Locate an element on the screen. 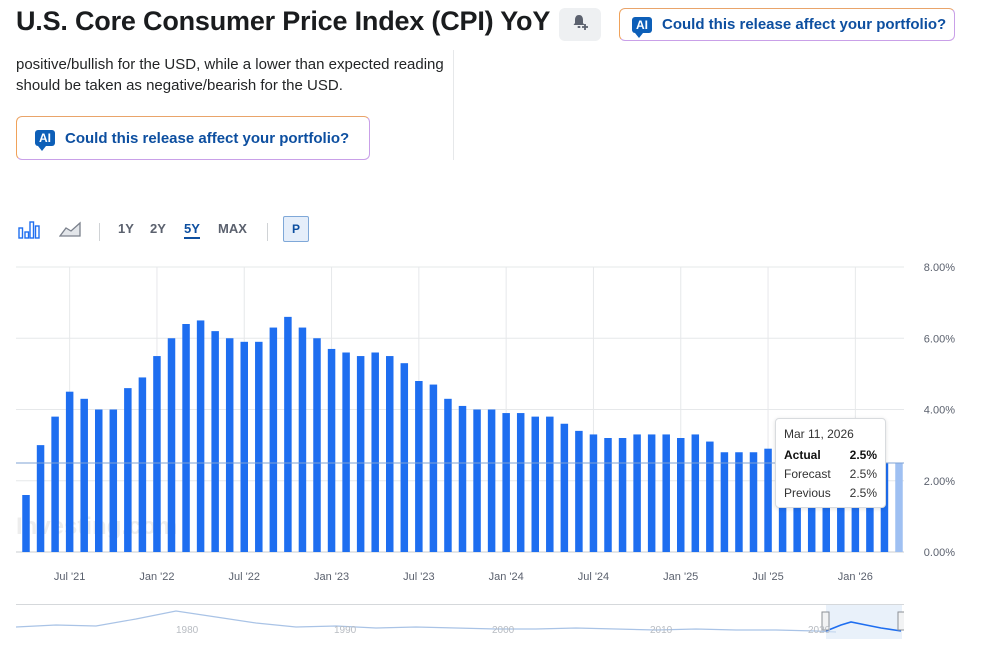  x-tick-label: Jan '24 is located at coordinates (506, 577).